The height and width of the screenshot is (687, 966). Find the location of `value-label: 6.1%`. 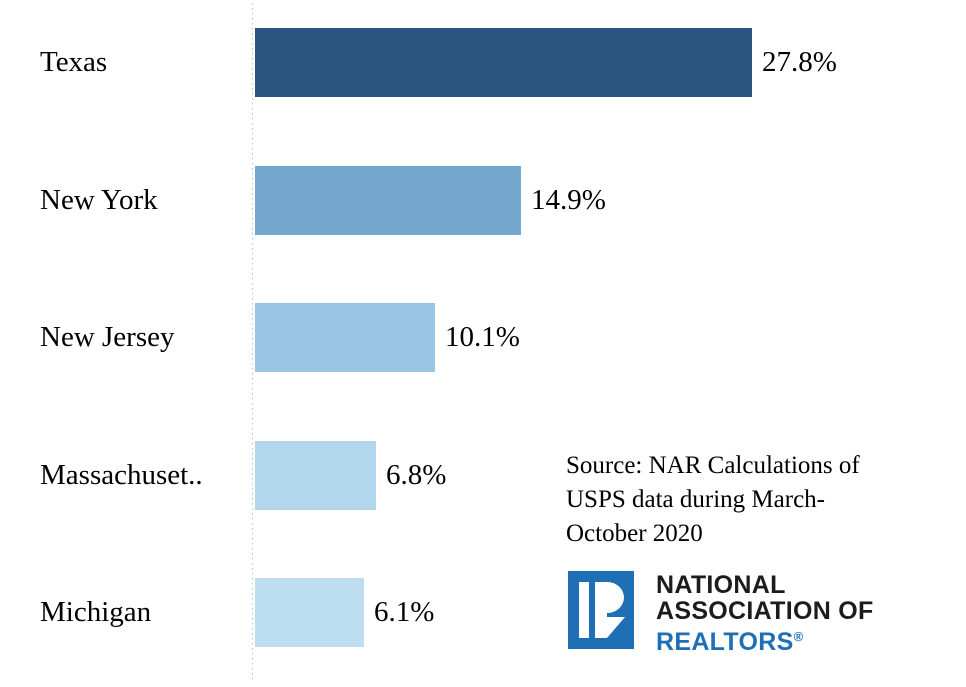

value-label: 6.1% is located at coordinates (404, 612).